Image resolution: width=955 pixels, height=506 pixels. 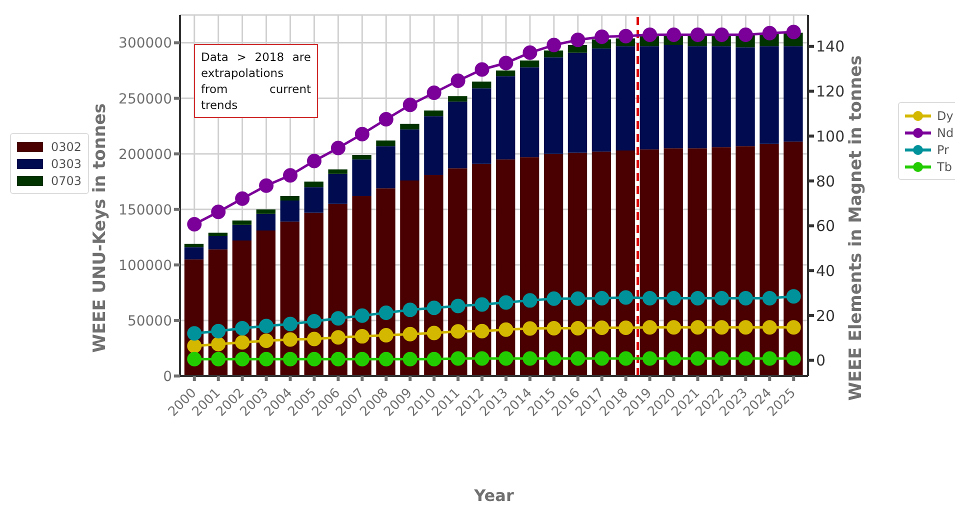 What do you see at coordinates (944, 167) in the screenshot?
I see `legend-label: Tb` at bounding box center [944, 167].